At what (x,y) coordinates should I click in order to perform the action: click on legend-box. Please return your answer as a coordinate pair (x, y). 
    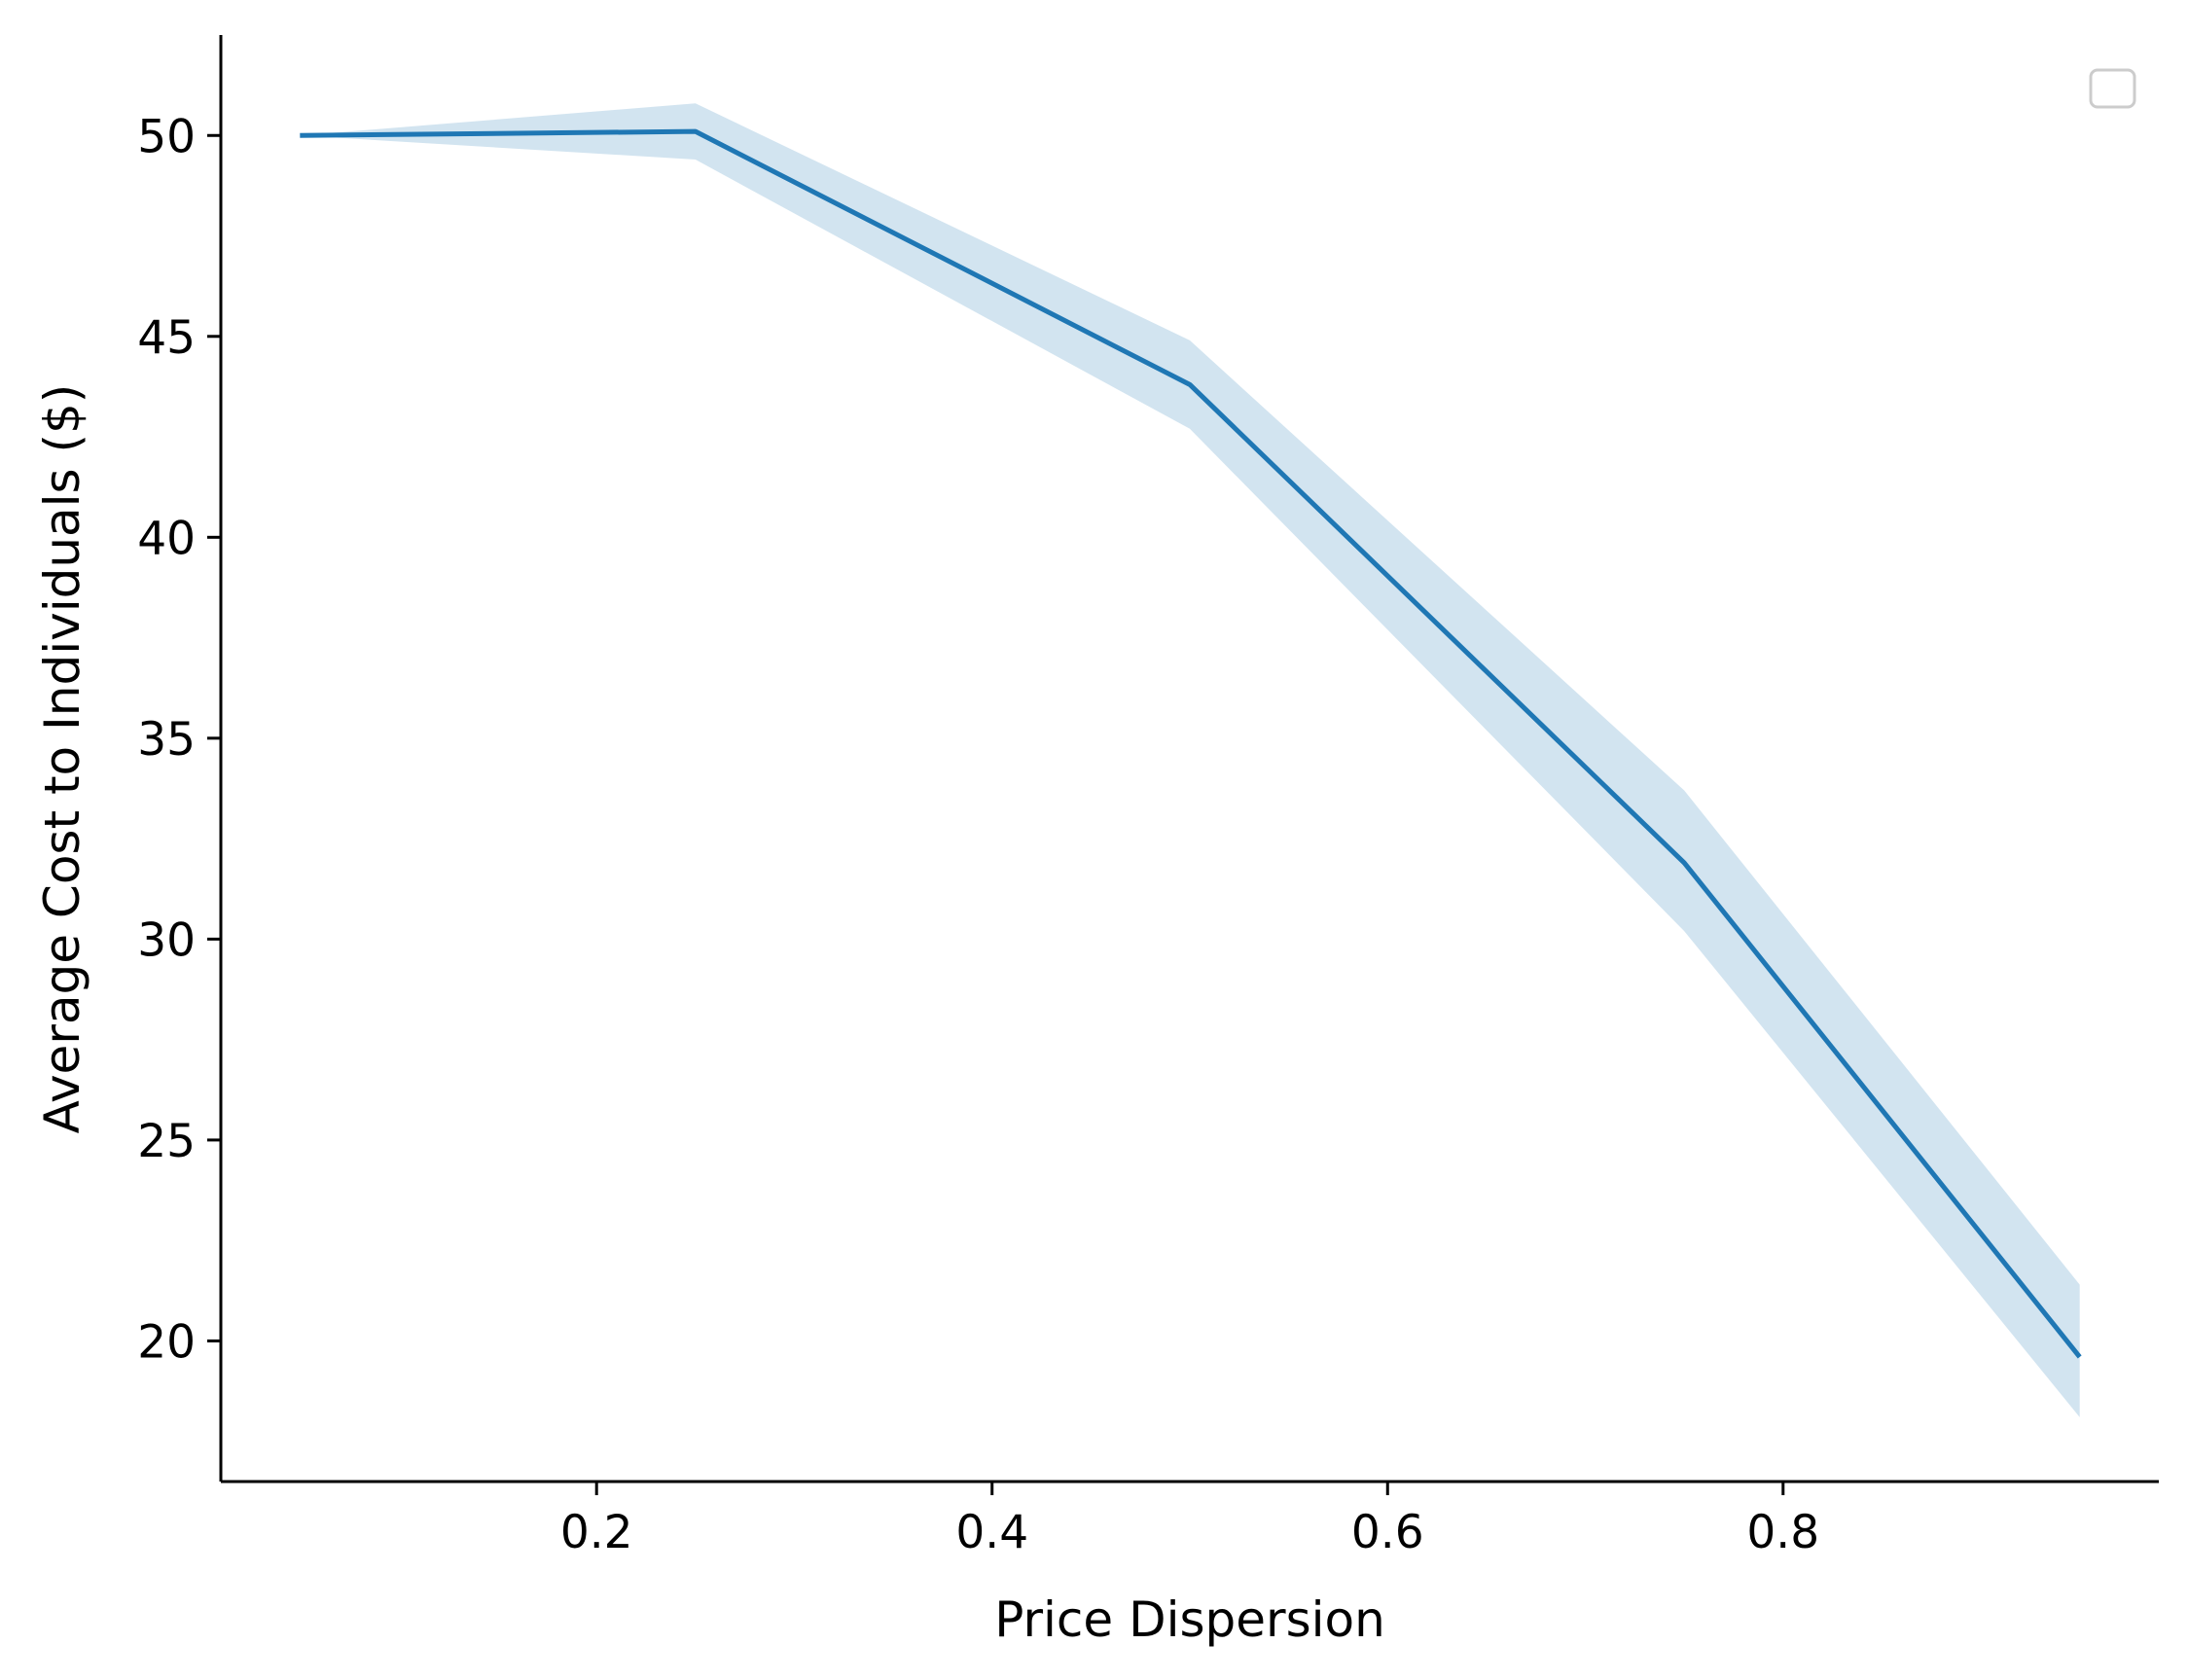
    Looking at the image, I should click on (2113, 88).